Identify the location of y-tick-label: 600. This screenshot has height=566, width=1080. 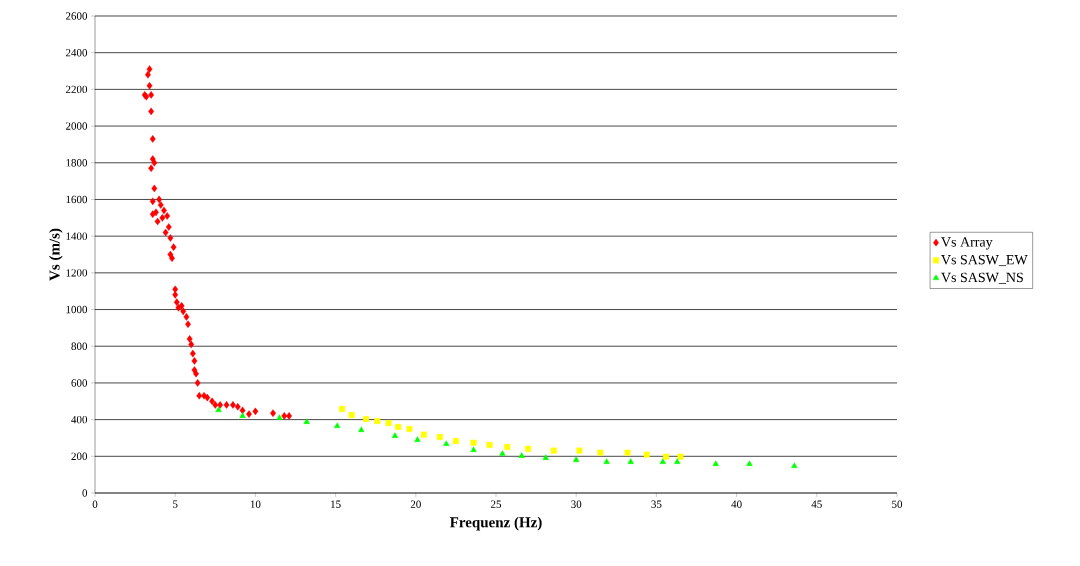
(79, 383).